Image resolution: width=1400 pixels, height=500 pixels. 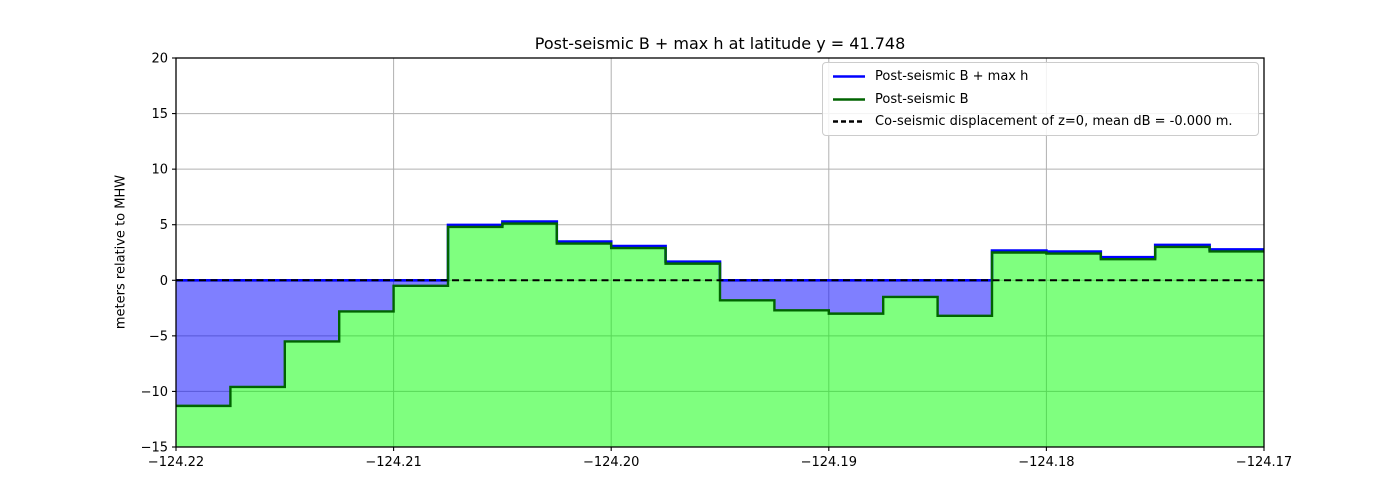 I want to click on x-tick-label: −124.19, so click(x=829, y=462).